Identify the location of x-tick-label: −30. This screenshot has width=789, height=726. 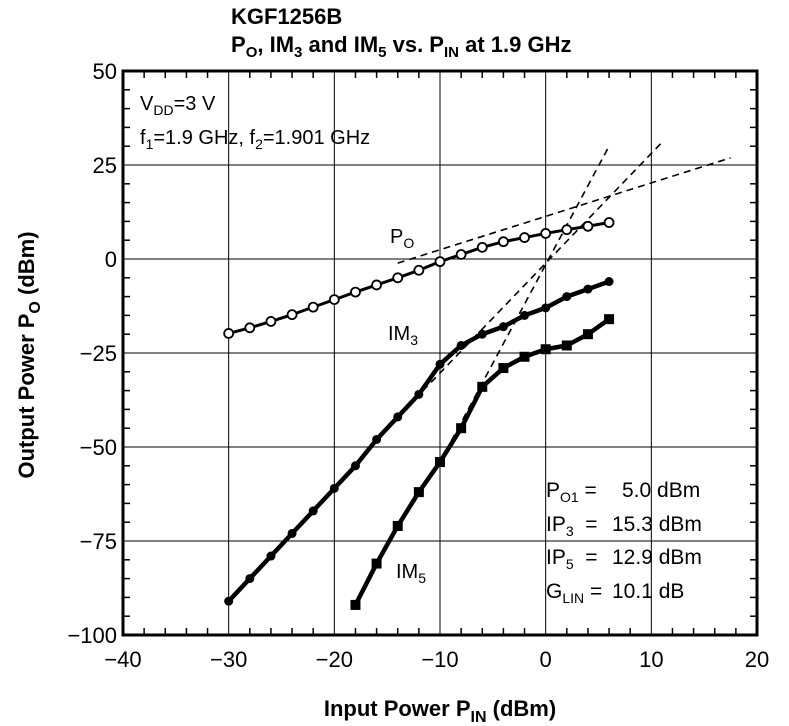
(228, 659).